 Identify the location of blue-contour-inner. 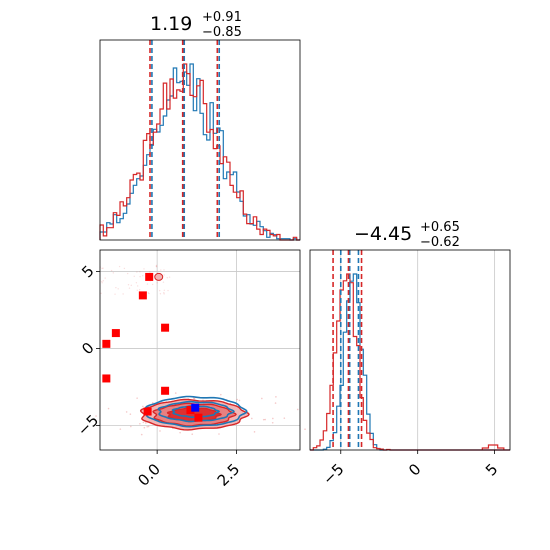
(196, 411).